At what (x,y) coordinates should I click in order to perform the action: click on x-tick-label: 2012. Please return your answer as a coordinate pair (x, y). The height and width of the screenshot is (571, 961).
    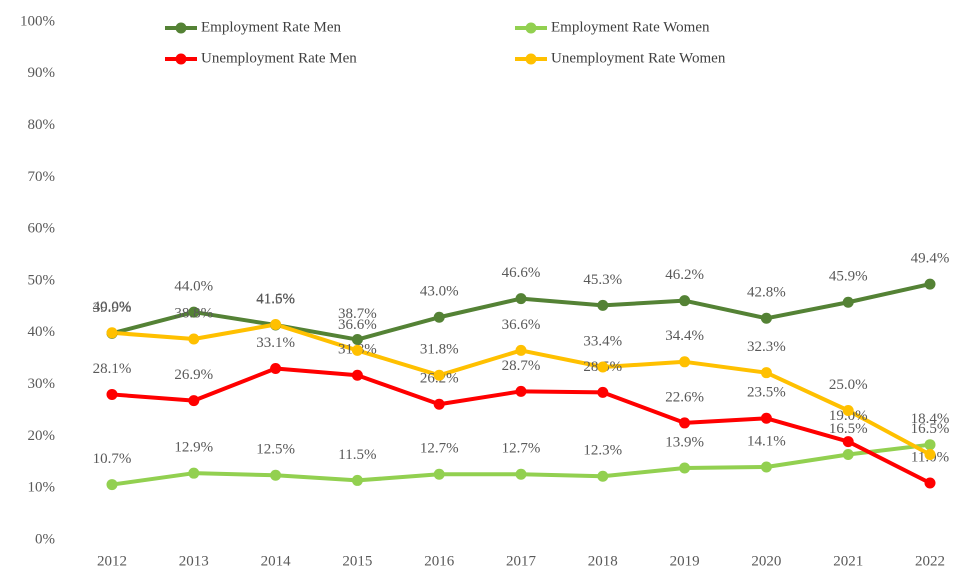
    Looking at the image, I should click on (112, 561).